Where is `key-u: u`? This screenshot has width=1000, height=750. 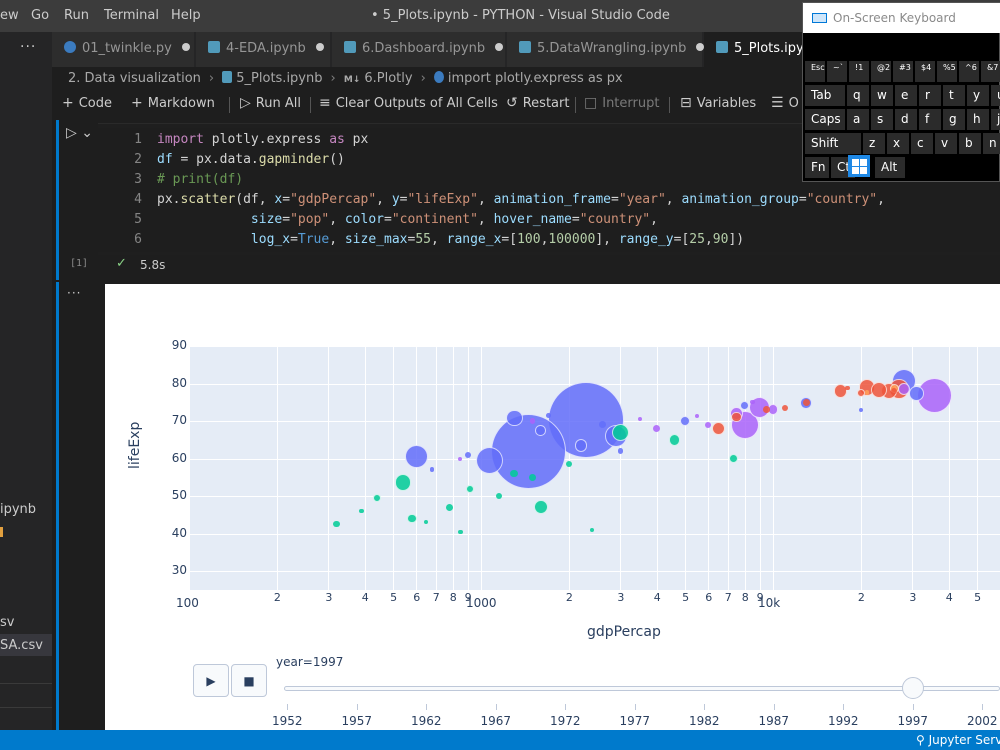
key-u: u is located at coordinates (995, 95).